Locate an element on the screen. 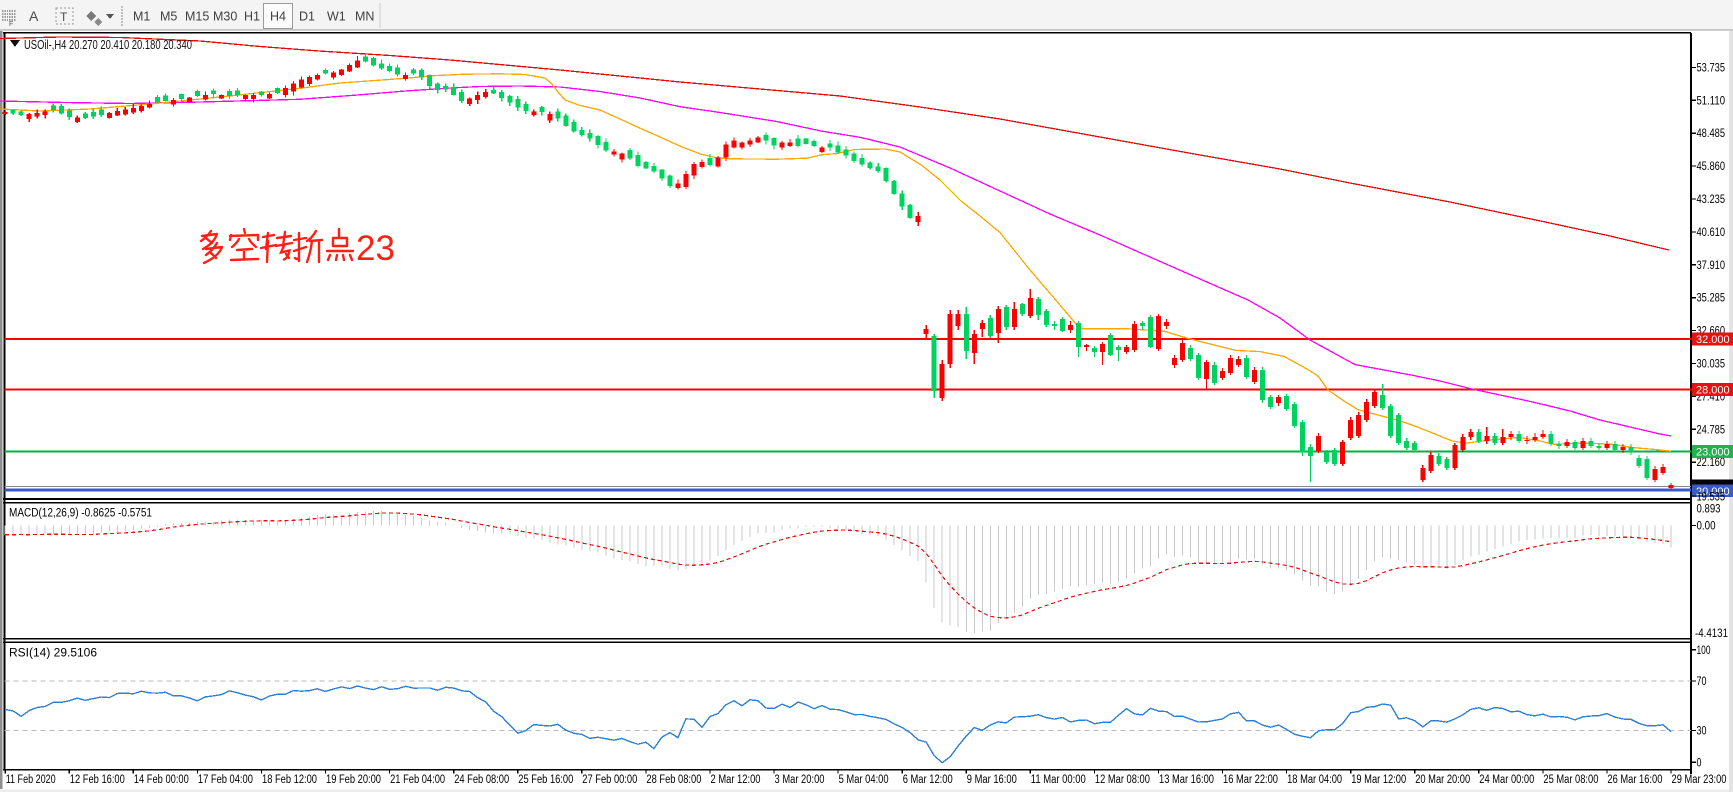  svg-text: 51.110 is located at coordinates (1711, 100).